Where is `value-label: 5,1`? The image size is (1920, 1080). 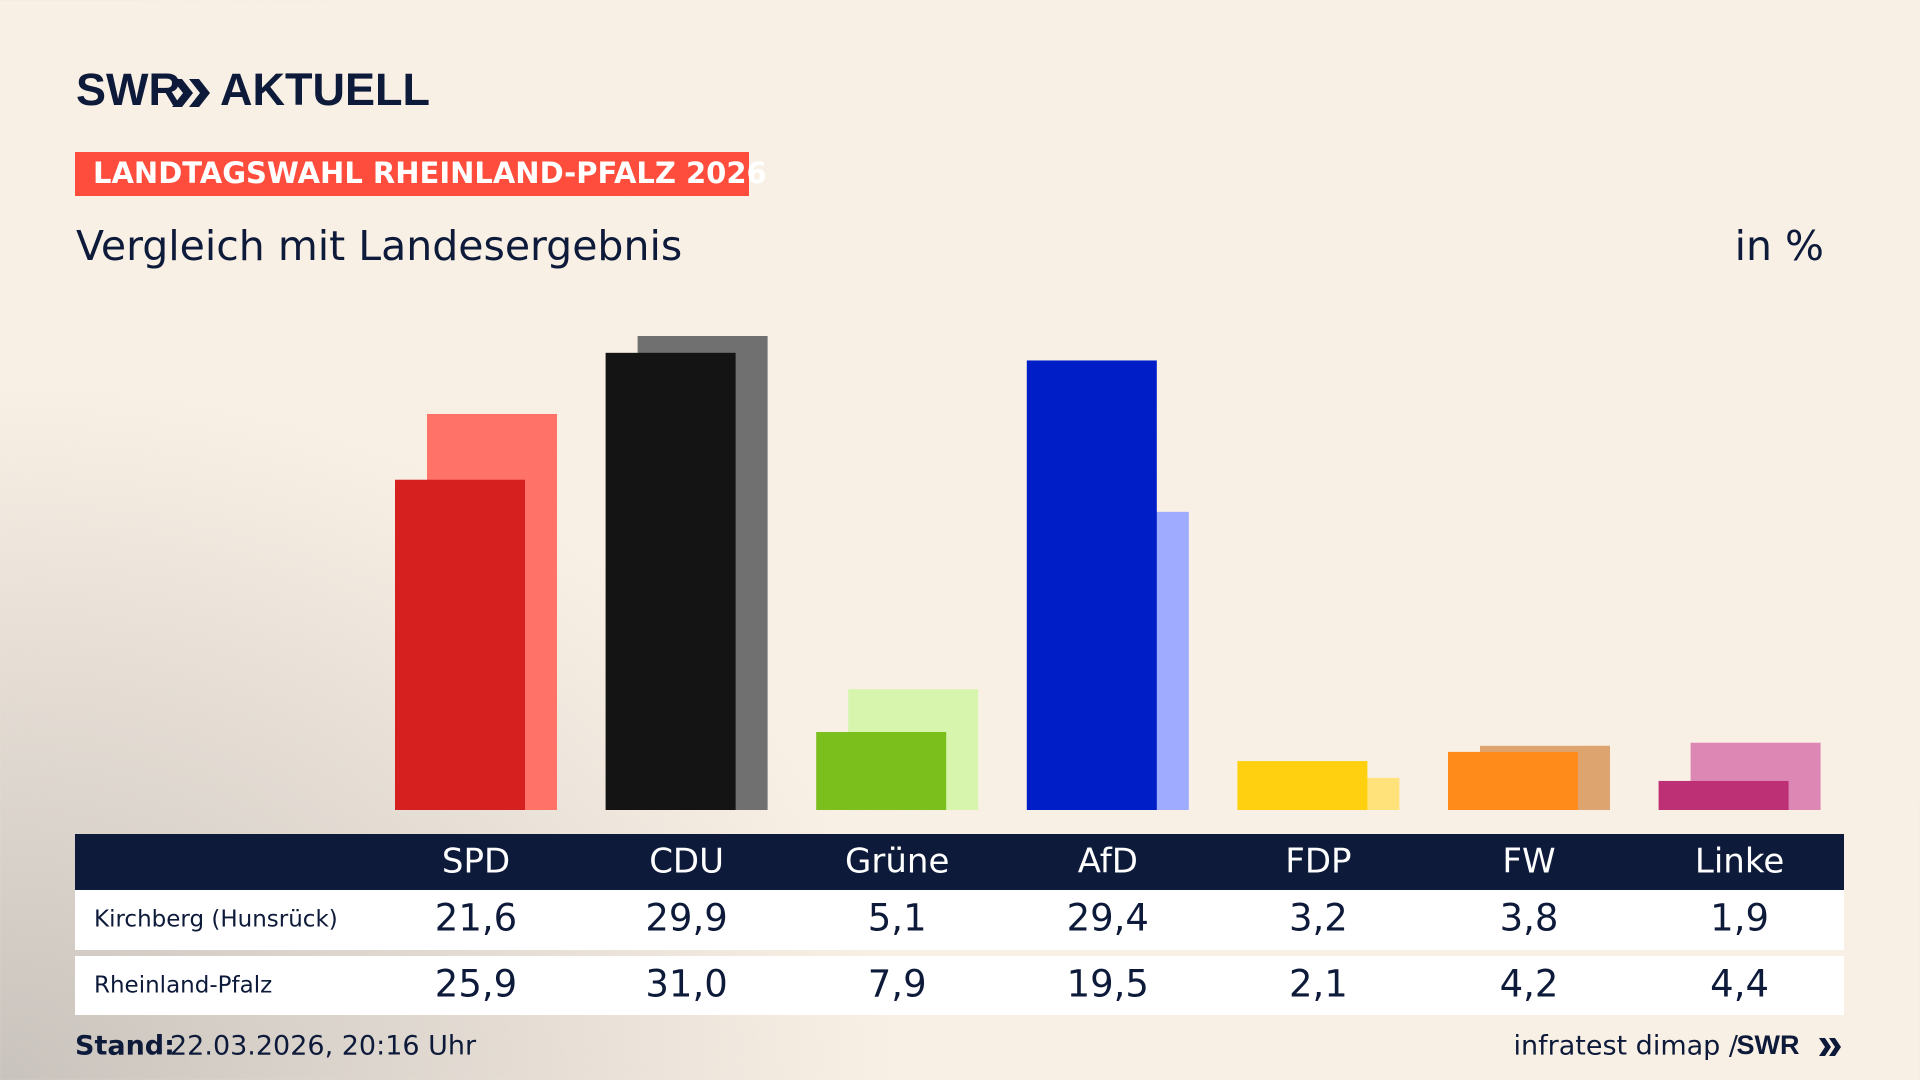 value-label: 5,1 is located at coordinates (897, 918).